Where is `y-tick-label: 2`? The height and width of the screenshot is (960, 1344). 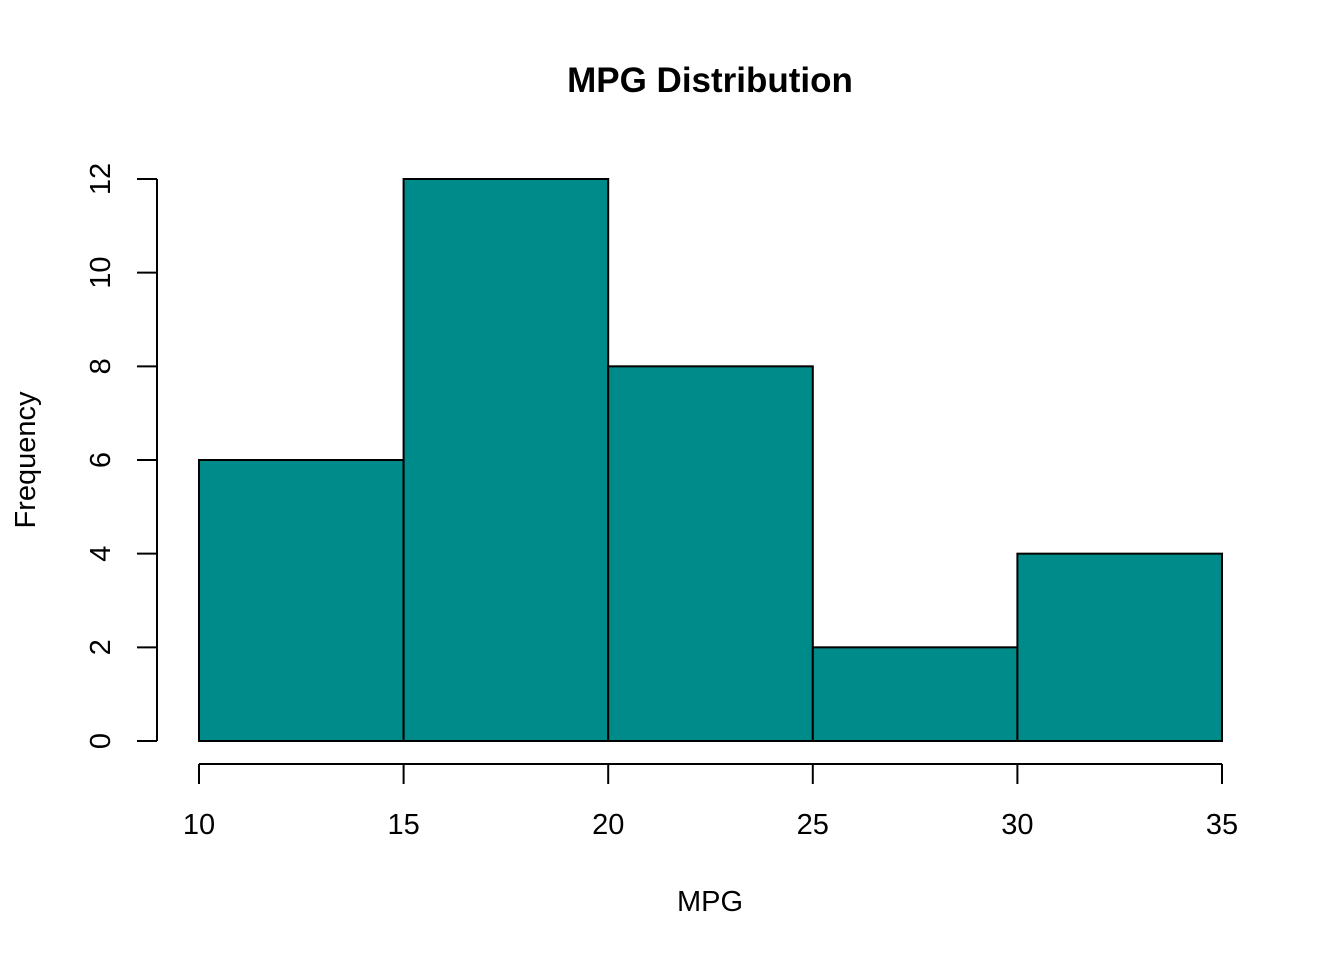
y-tick-label: 2 is located at coordinates (101, 647).